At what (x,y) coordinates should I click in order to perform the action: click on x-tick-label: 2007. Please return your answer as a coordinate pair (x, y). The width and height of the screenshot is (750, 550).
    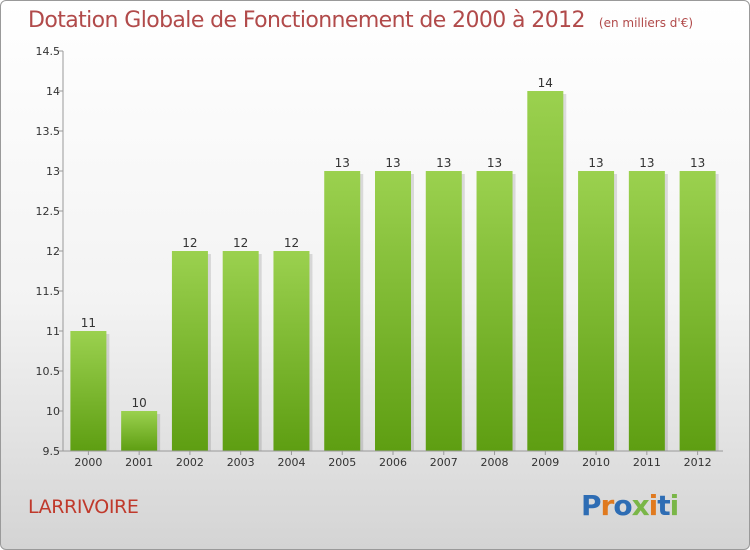
    Looking at the image, I should click on (444, 462).